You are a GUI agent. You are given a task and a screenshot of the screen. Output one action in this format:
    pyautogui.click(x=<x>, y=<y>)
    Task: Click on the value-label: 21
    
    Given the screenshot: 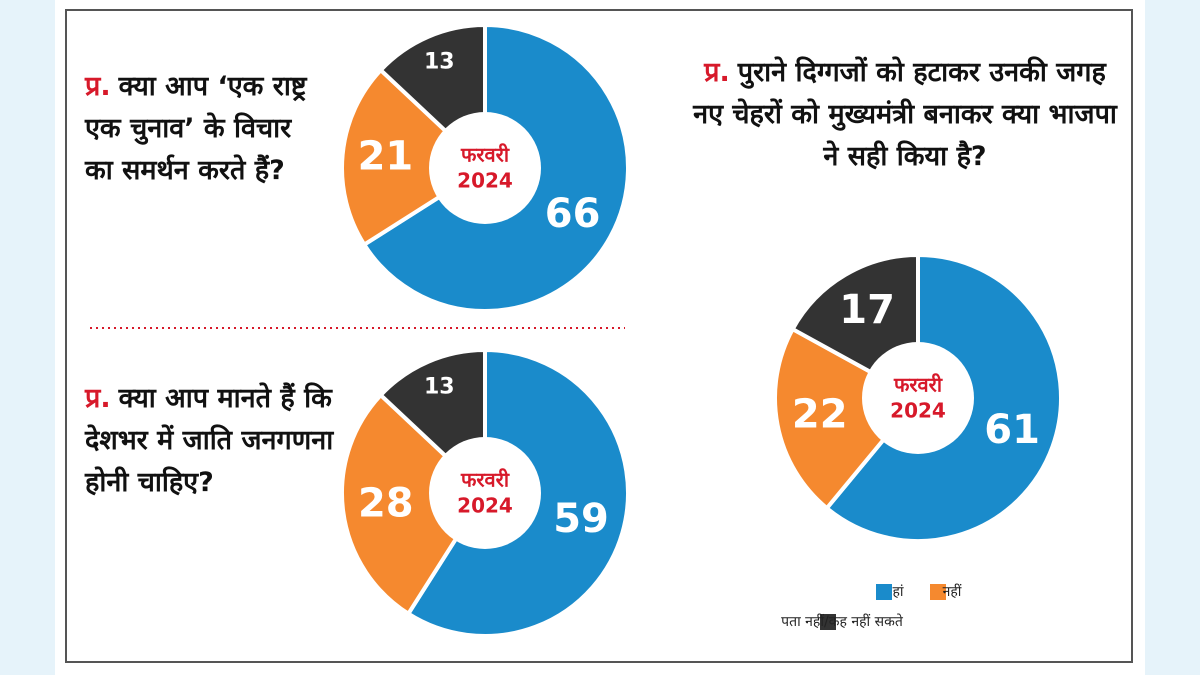 What is the action you would take?
    pyautogui.click(x=386, y=157)
    